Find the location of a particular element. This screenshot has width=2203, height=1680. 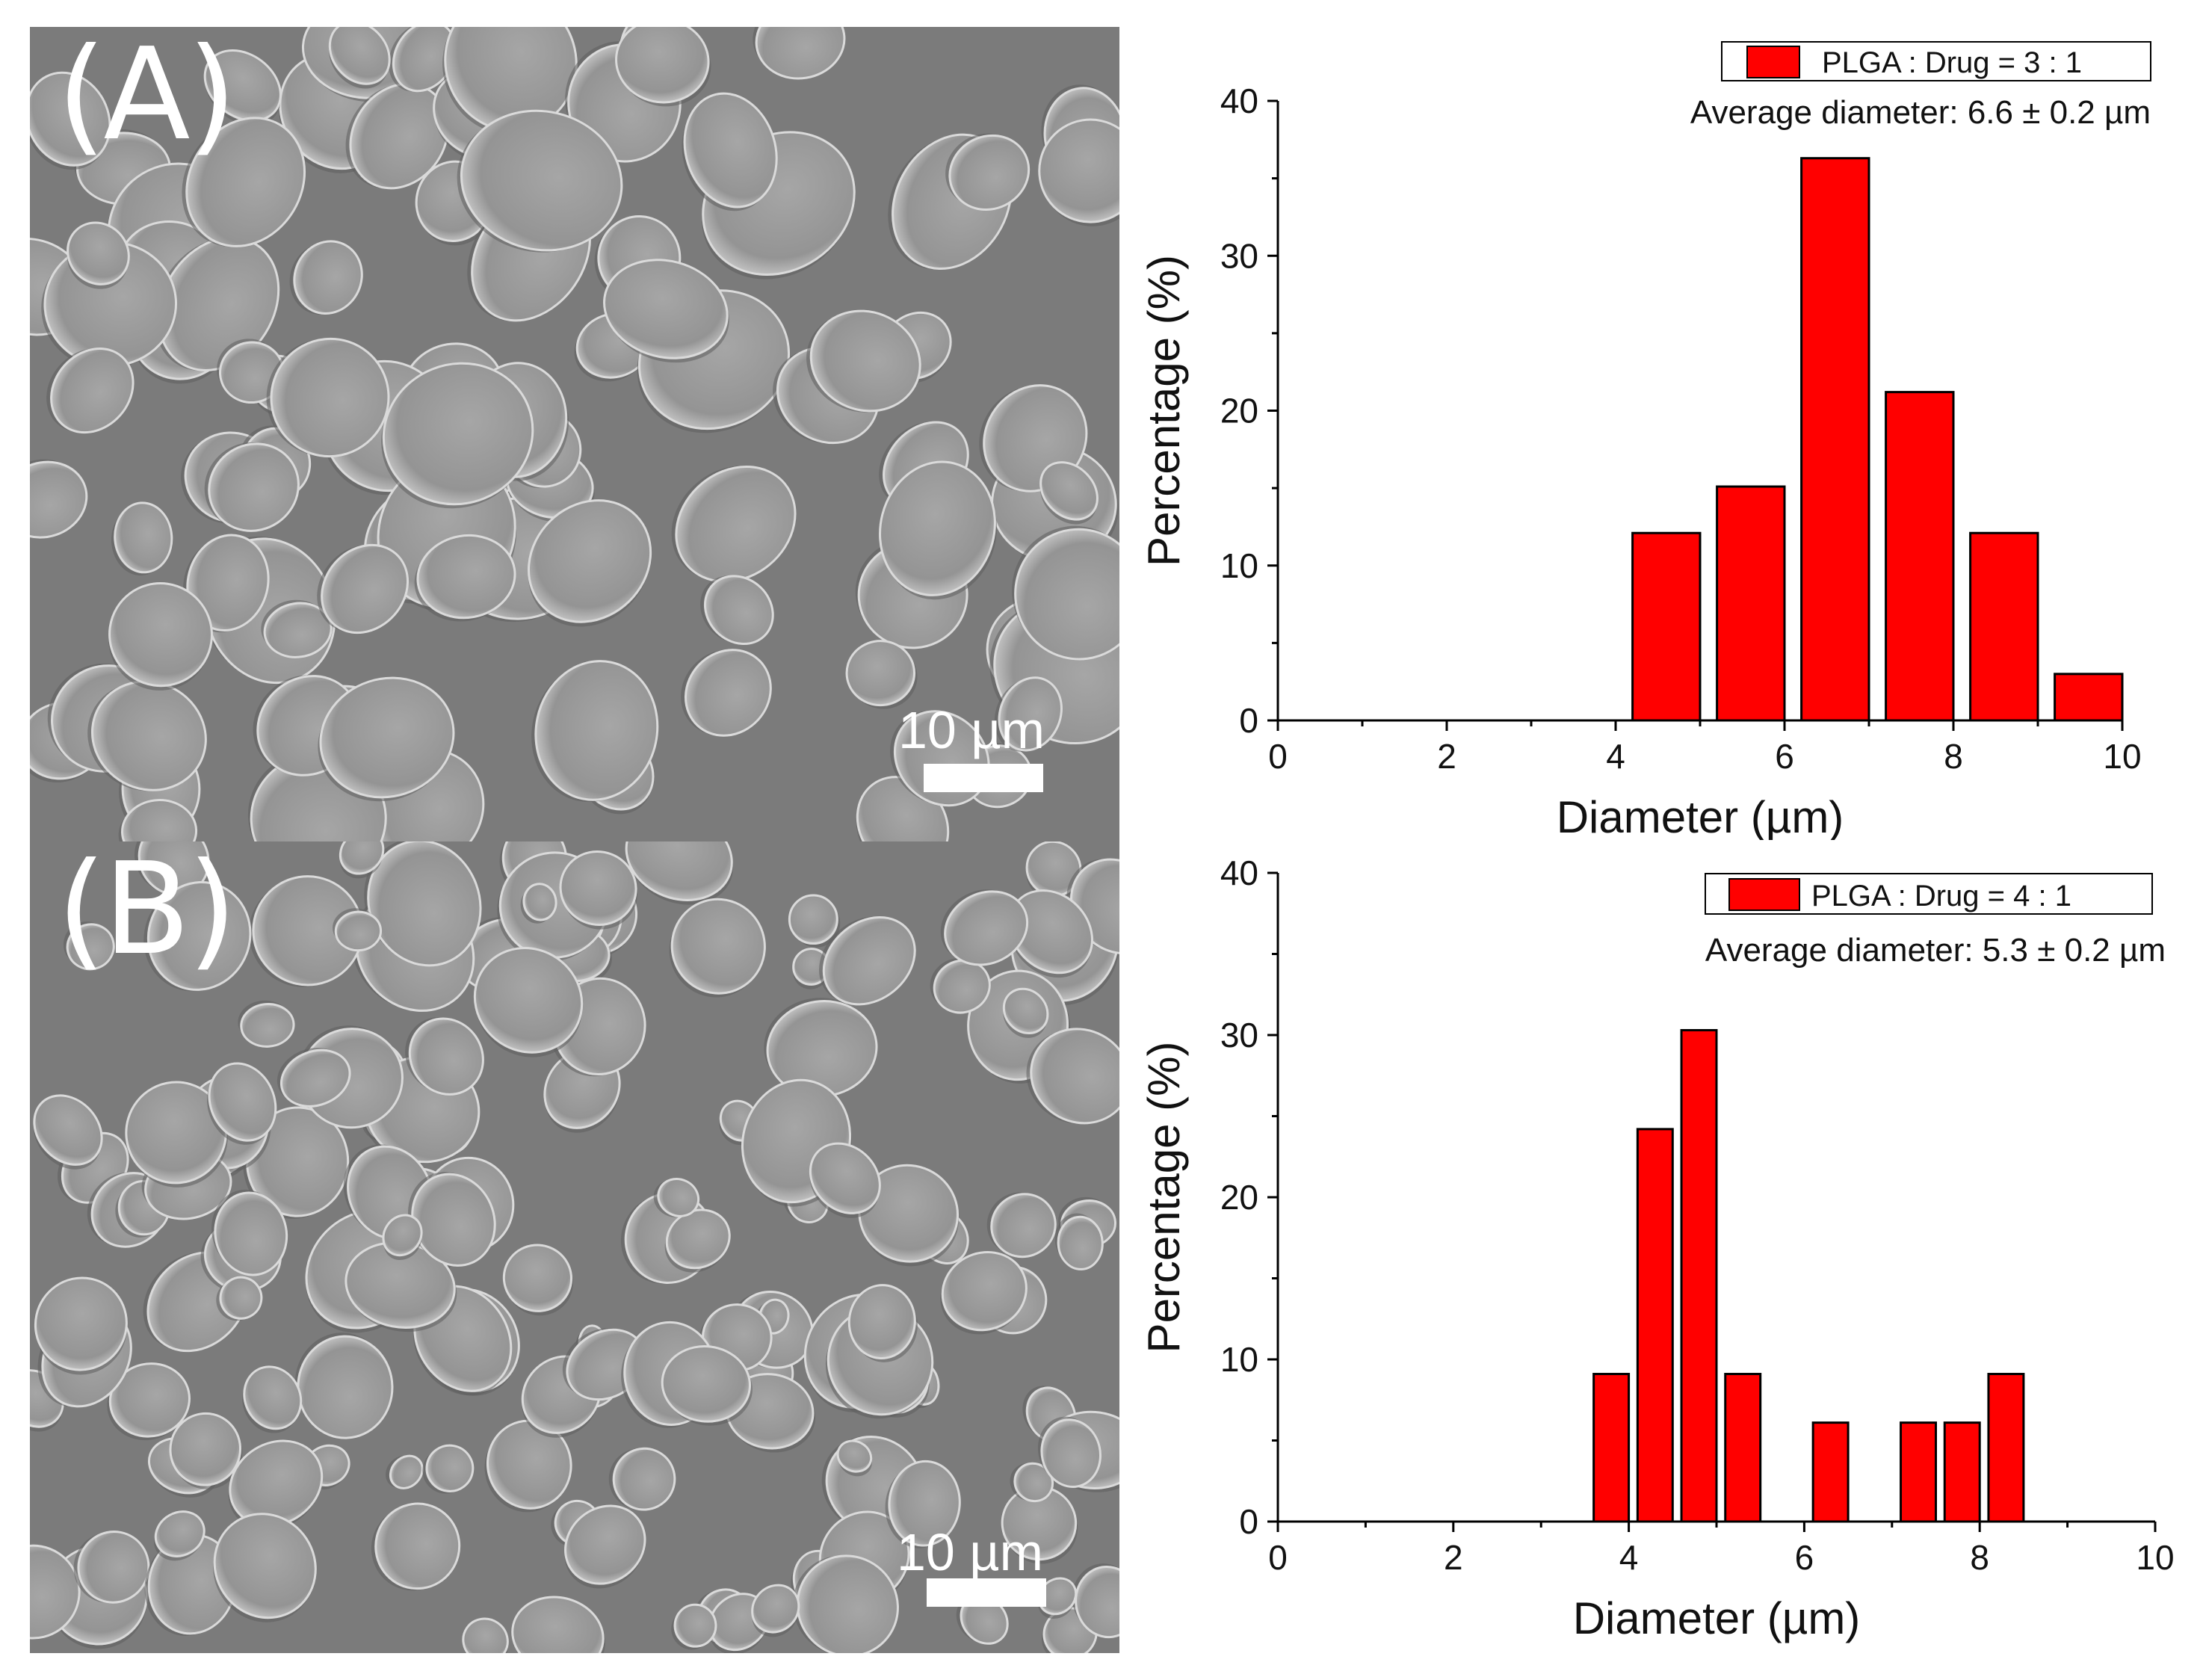

scale-bar-label-b: 10 µm is located at coordinates (970, 1552).